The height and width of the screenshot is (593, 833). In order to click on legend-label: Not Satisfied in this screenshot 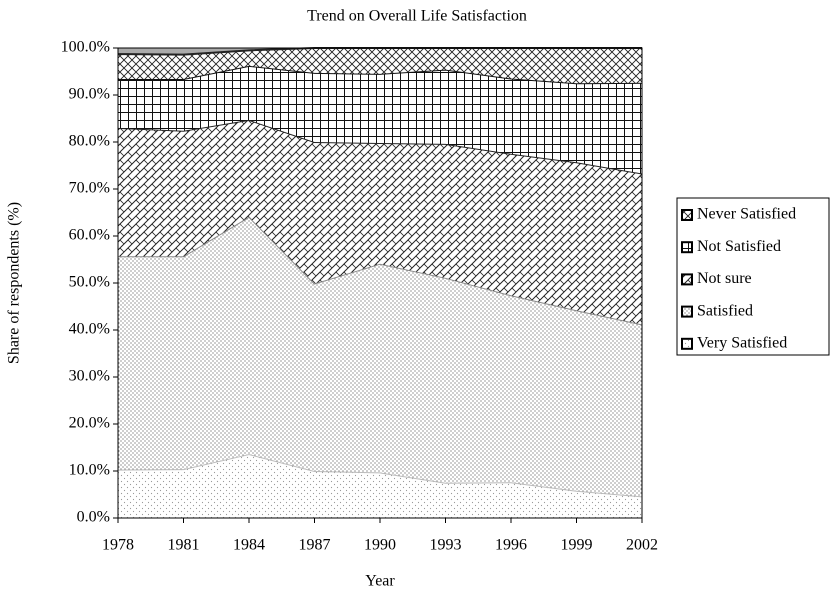, I will do `click(739, 246)`.